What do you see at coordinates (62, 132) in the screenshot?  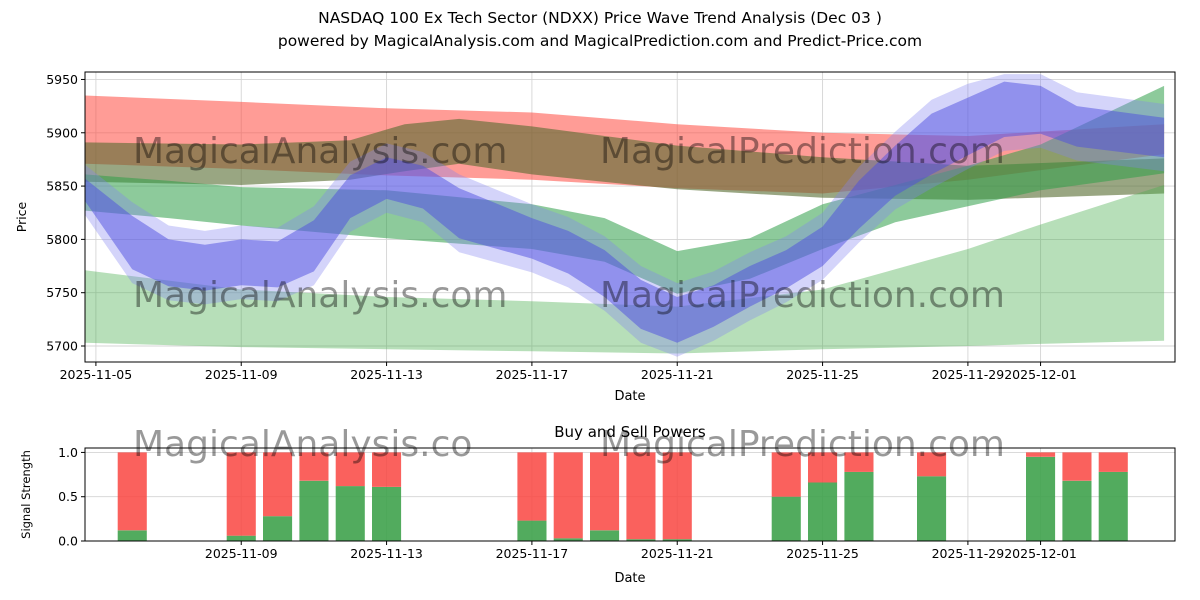 I see `y-tick-label: 5900` at bounding box center [62, 132].